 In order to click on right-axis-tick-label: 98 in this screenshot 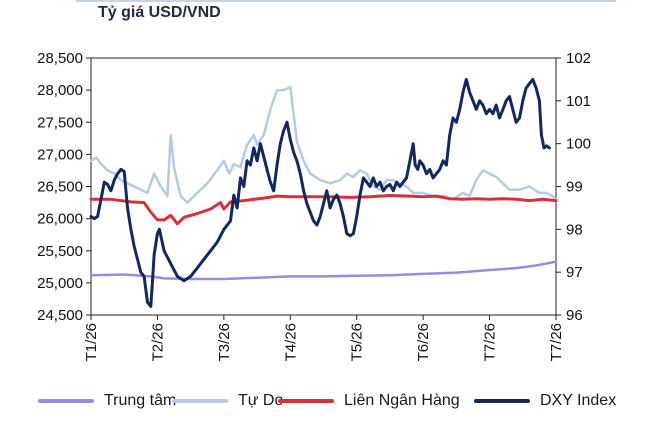, I will do `click(574, 229)`.